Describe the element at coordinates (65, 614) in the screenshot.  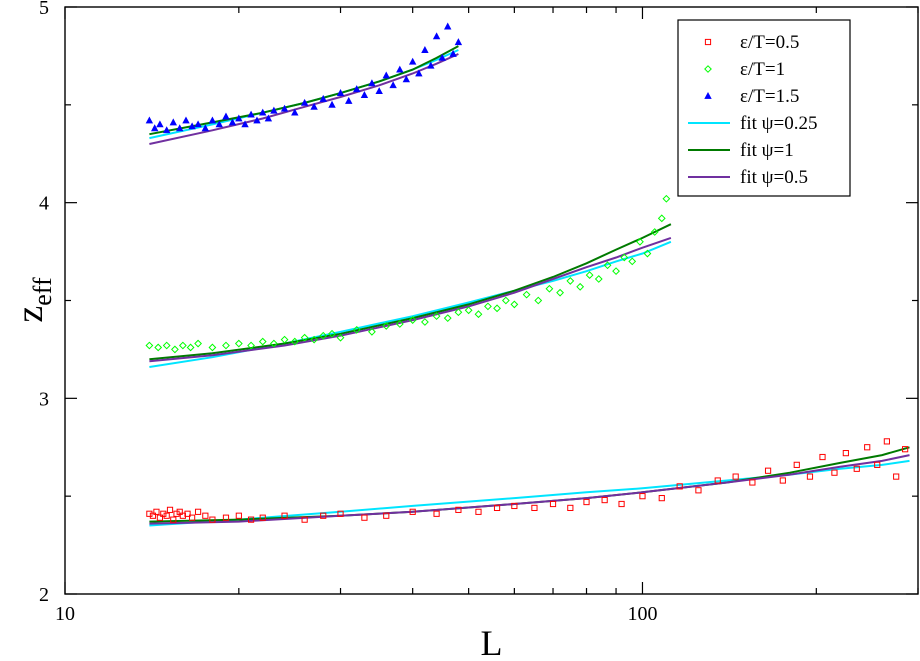
I see `x-tick-label: 10` at that location.